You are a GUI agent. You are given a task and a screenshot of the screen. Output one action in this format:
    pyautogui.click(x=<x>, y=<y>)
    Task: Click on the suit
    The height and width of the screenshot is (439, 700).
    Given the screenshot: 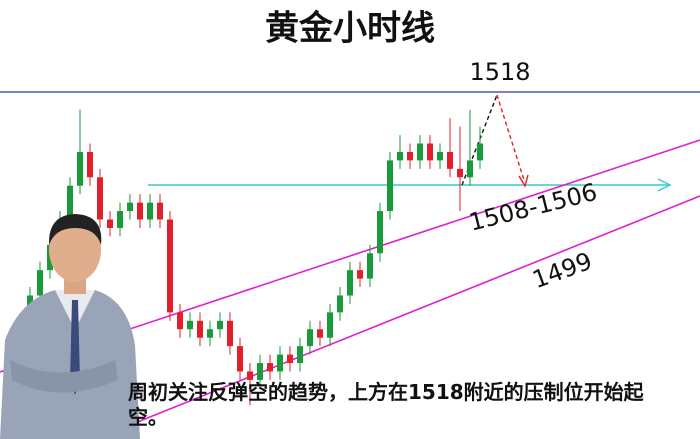 What is the action you would take?
    pyautogui.click(x=70, y=364)
    